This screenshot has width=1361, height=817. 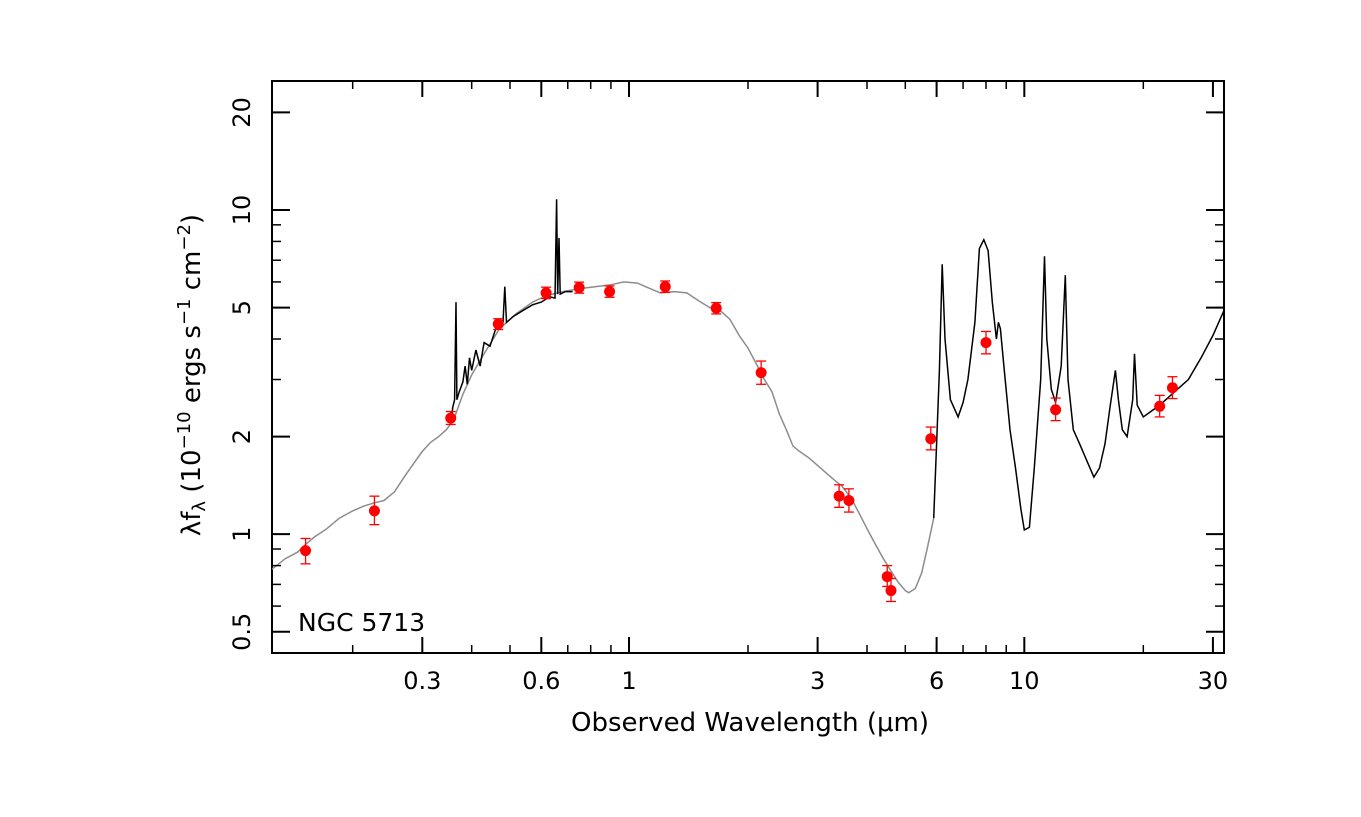 What do you see at coordinates (242, 112) in the screenshot?
I see `y-tick-label: 20` at bounding box center [242, 112].